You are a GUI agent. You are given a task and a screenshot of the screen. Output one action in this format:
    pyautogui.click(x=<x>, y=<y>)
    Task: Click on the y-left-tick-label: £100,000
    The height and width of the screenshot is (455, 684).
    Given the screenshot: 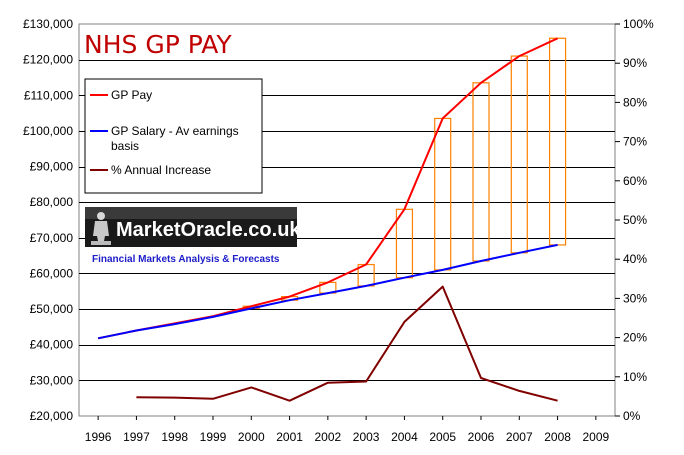 What is the action you would take?
    pyautogui.click(x=48, y=131)
    